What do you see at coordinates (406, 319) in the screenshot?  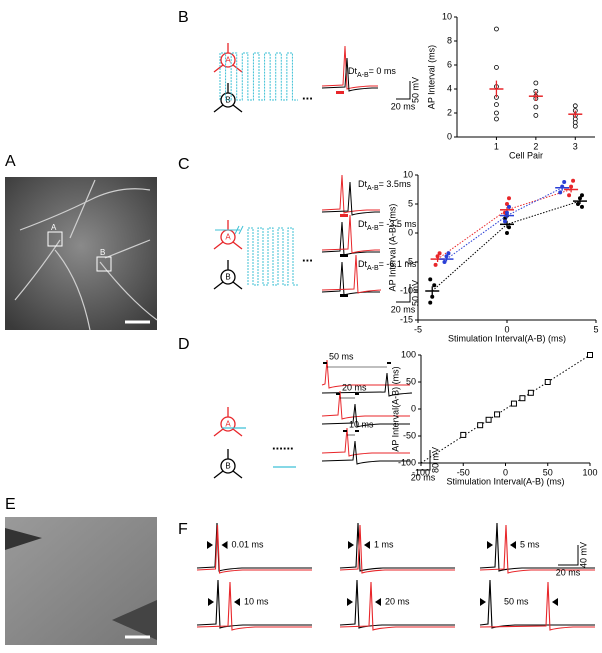 I see `y-tick-label: -15` at bounding box center [406, 319].